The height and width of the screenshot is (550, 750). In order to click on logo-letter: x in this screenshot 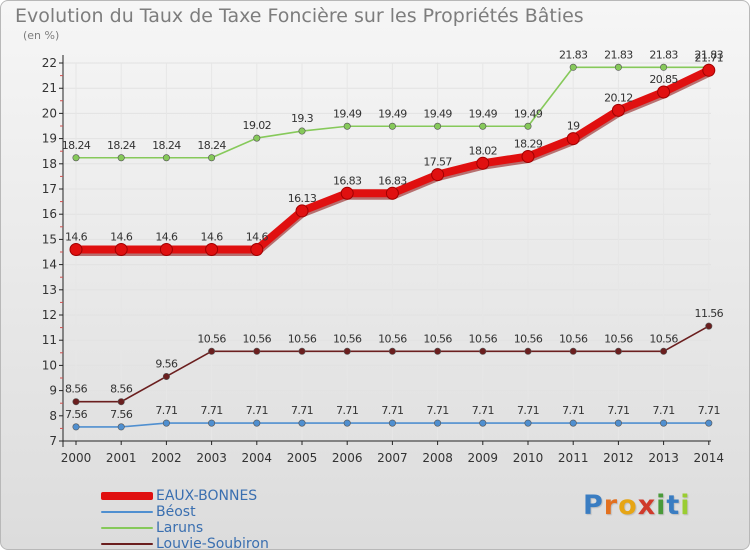, I will do `click(647, 505)`.